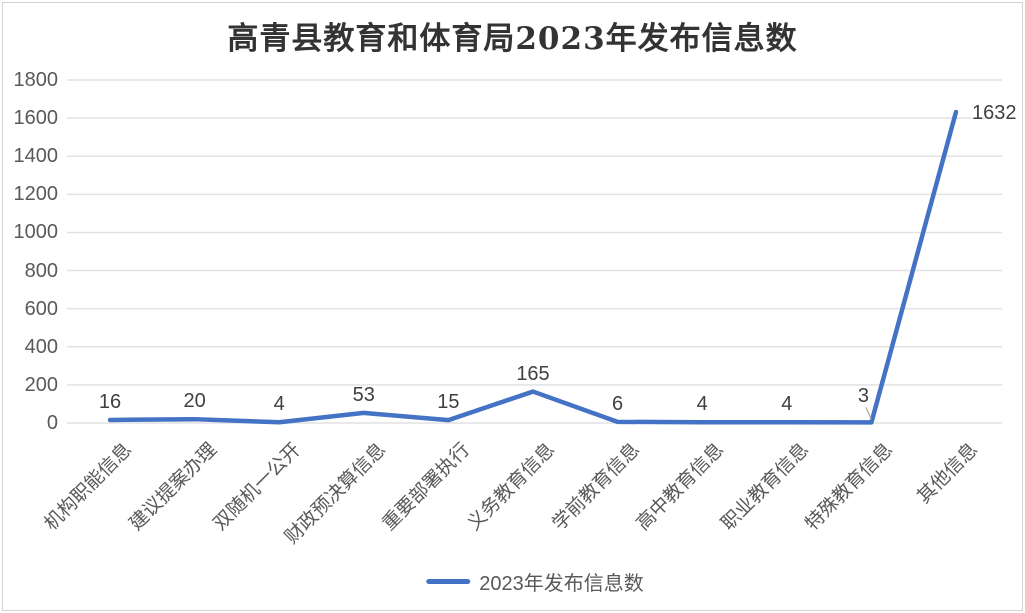  I want to click on data-point-label: 53, so click(363, 394).